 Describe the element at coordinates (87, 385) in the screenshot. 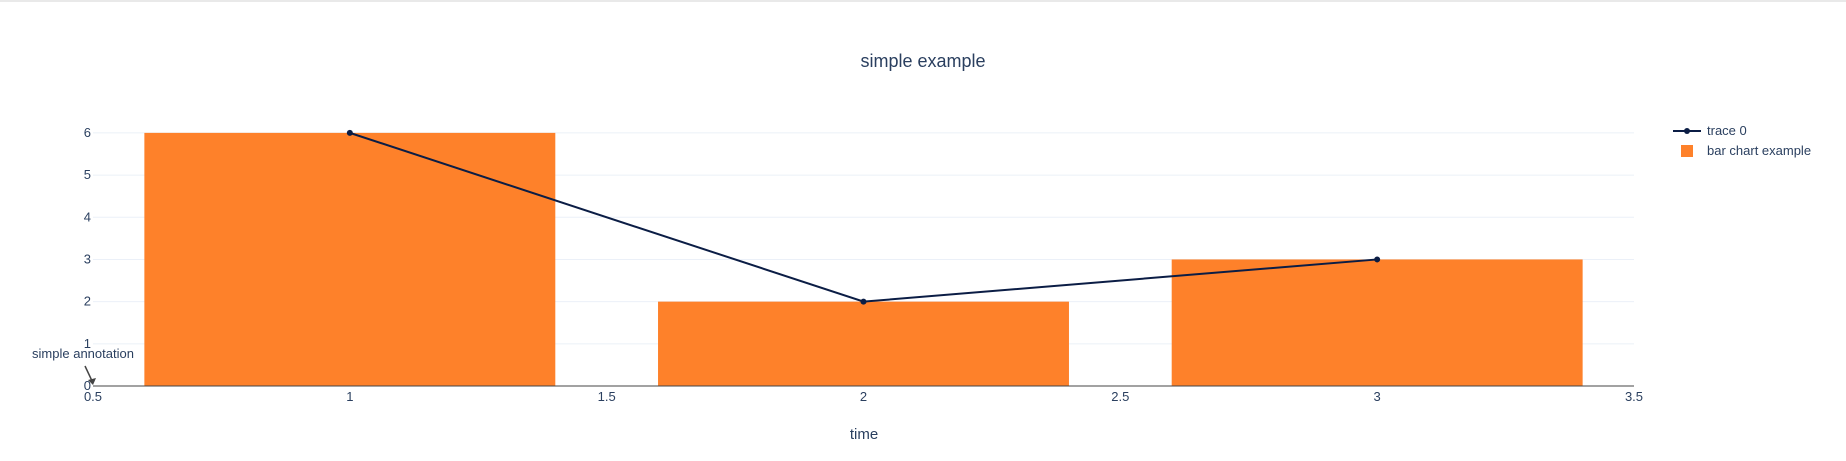

I see `y-tick-label: 0` at that location.